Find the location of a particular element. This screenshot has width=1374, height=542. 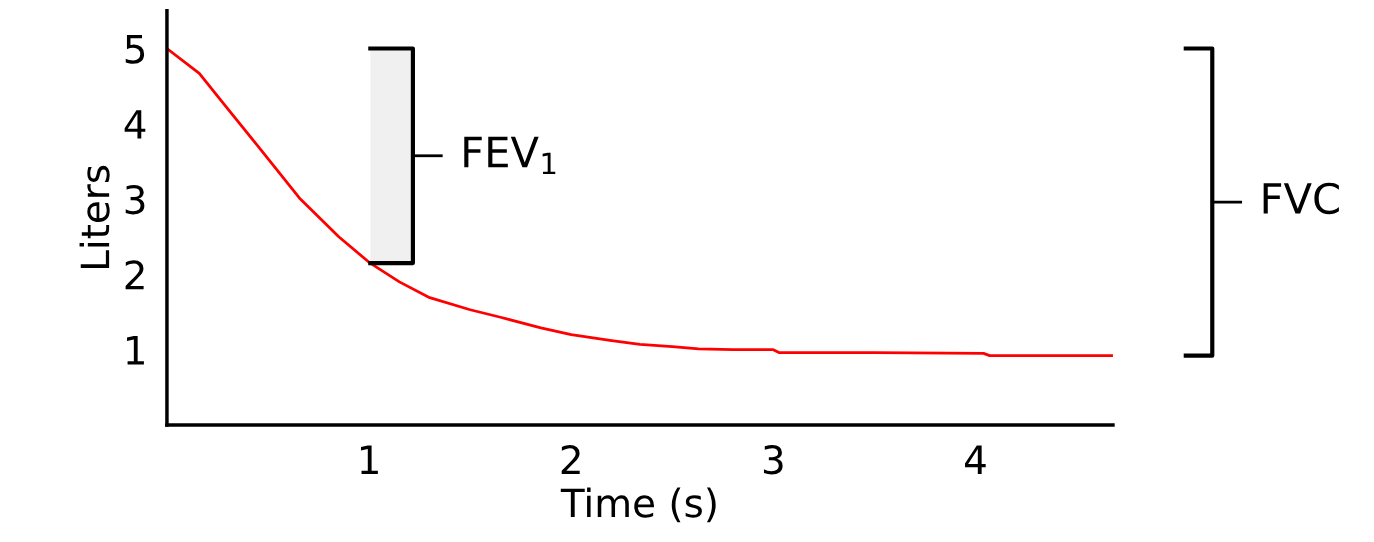

x-tick-label: 2 is located at coordinates (570, 459).